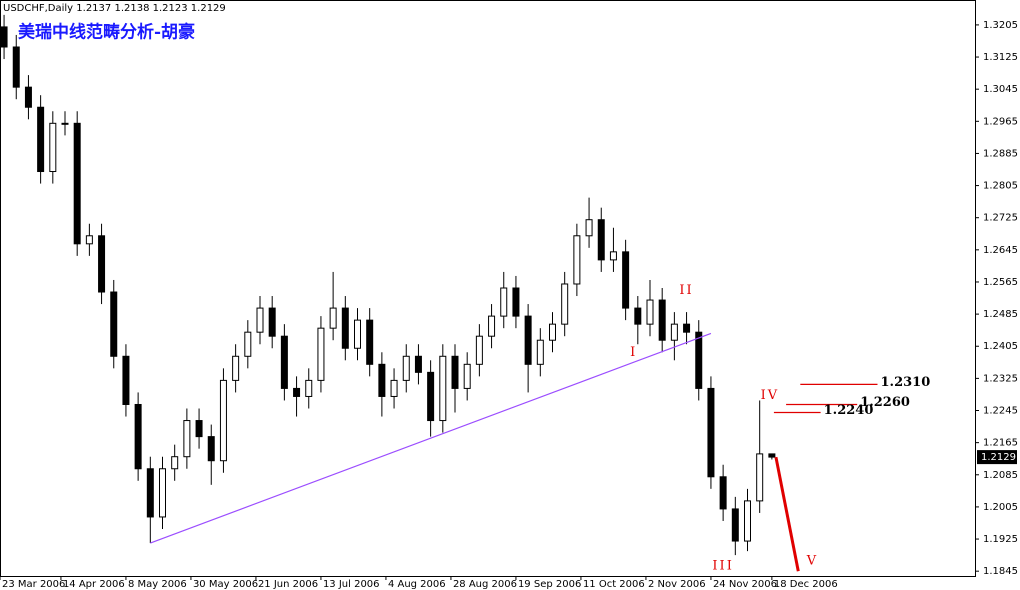  Describe the element at coordinates (1000, 411) in the screenshot. I see `y-tick-label: 1.2245` at that location.